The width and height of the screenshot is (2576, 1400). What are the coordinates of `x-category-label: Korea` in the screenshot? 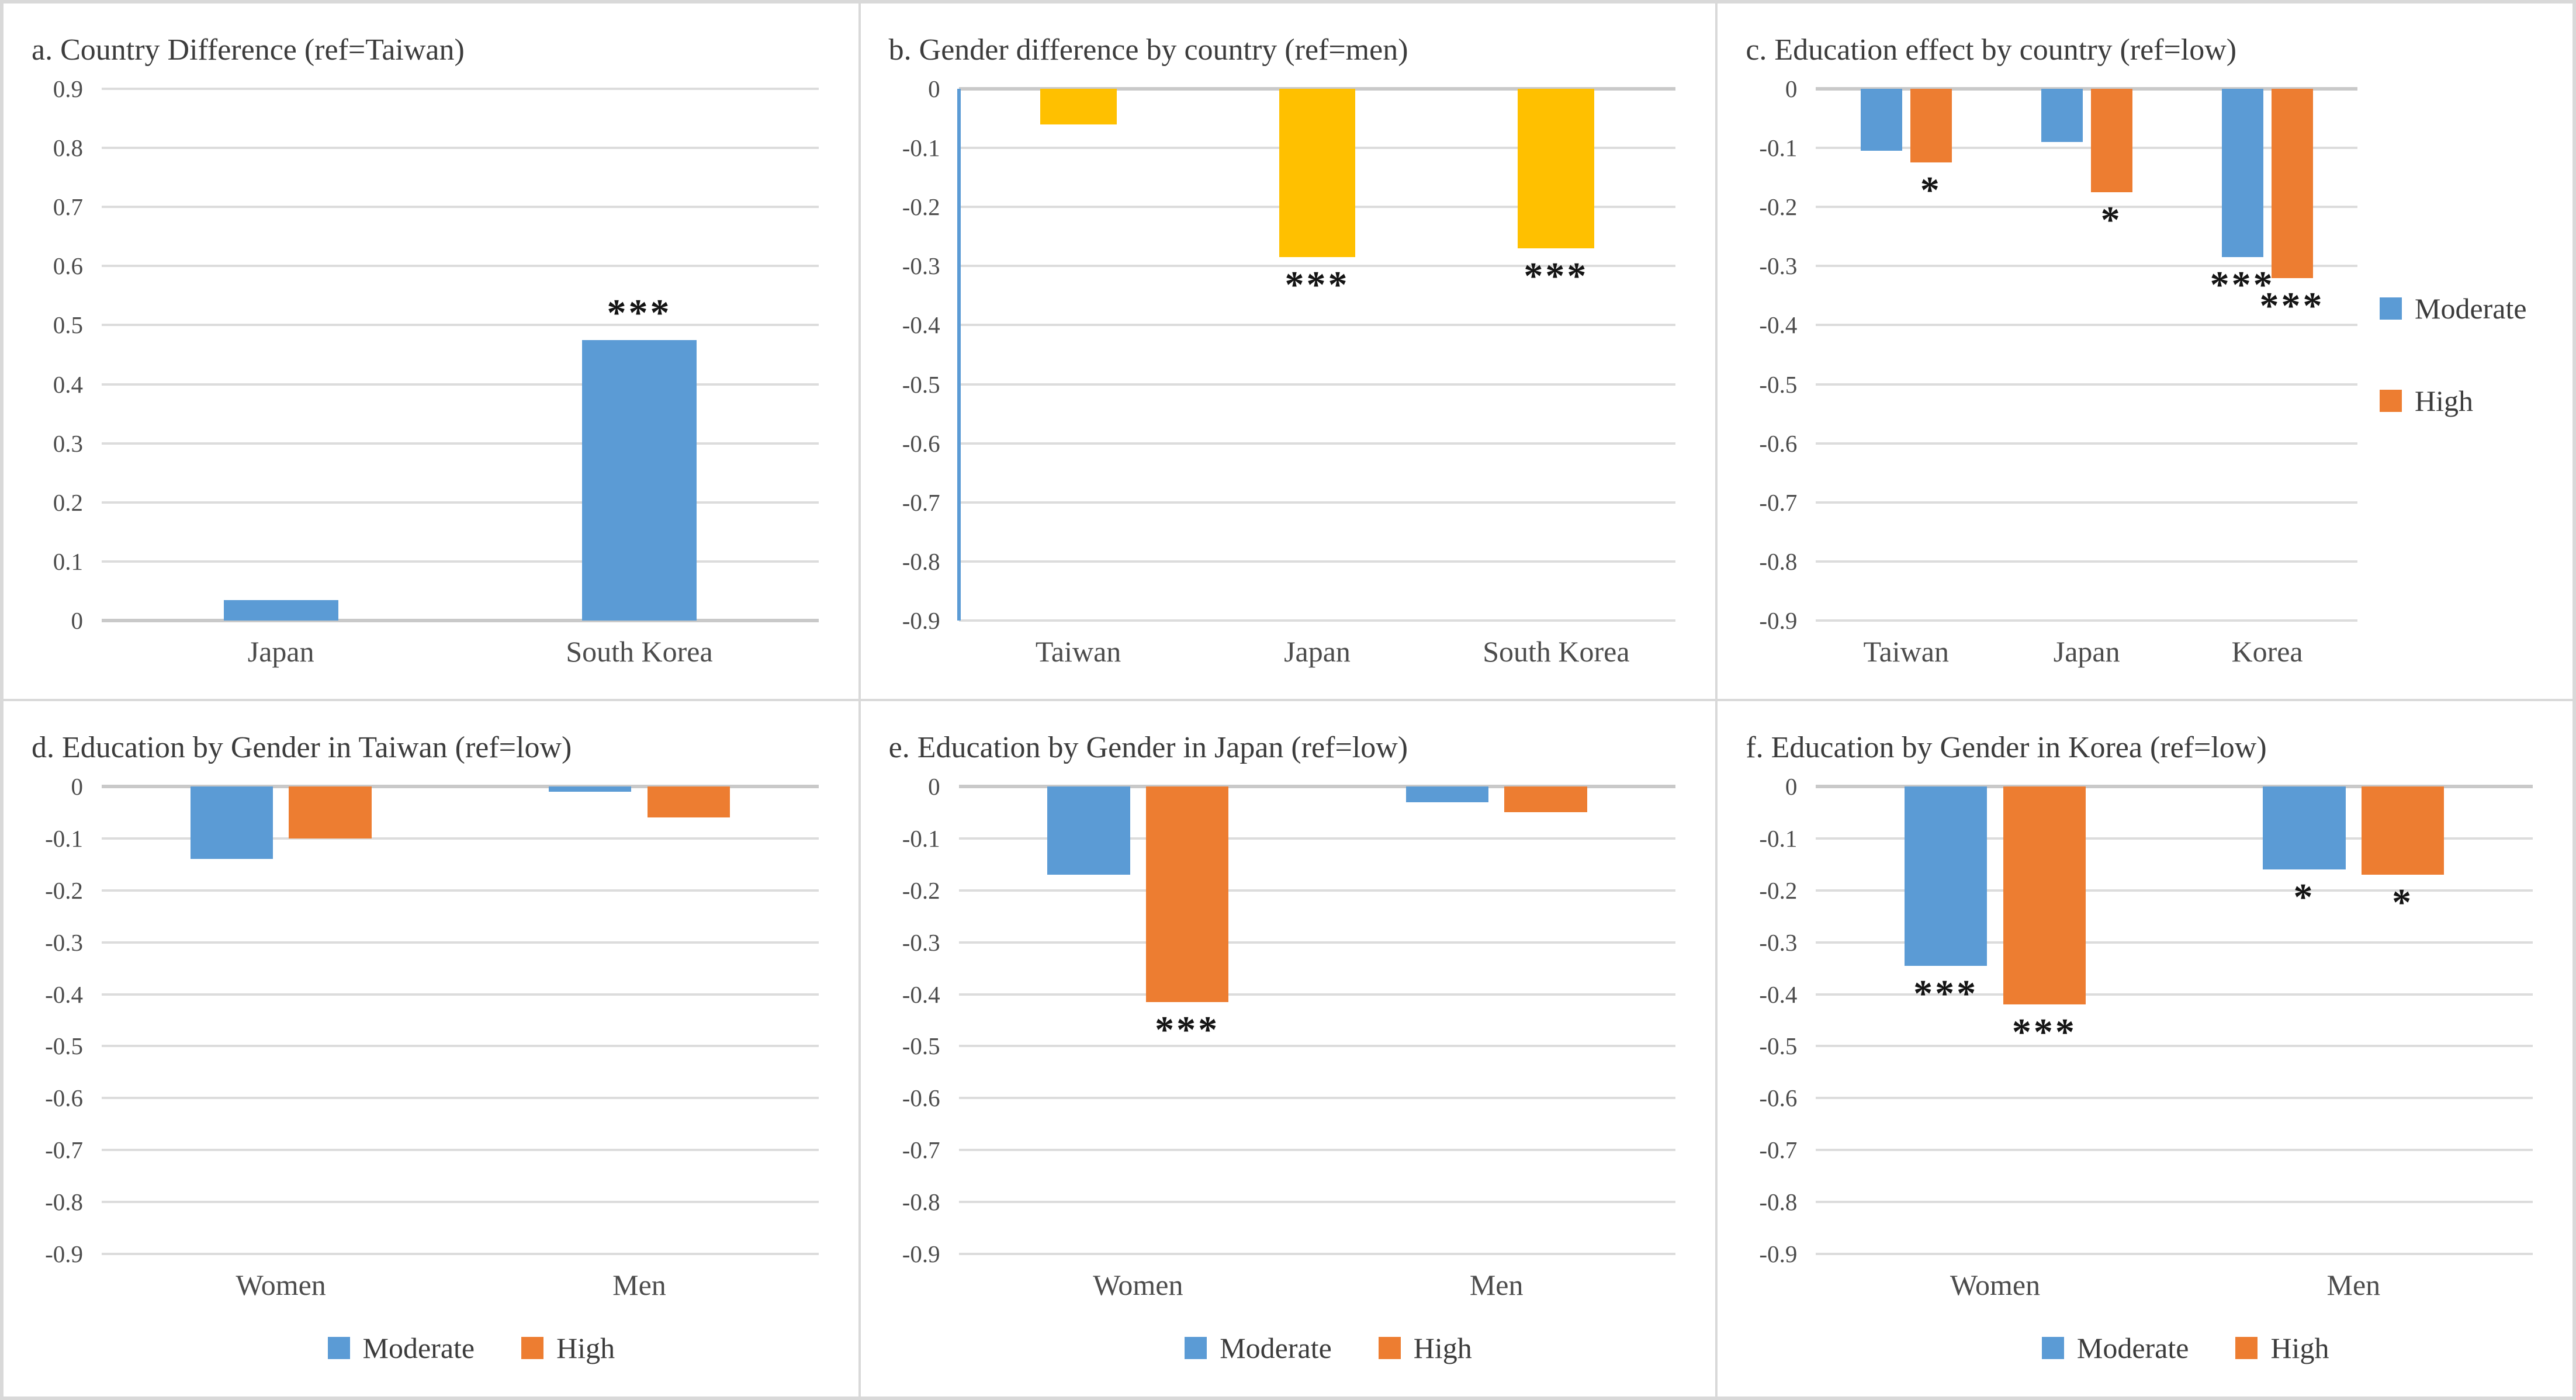 It's located at (2267, 651).